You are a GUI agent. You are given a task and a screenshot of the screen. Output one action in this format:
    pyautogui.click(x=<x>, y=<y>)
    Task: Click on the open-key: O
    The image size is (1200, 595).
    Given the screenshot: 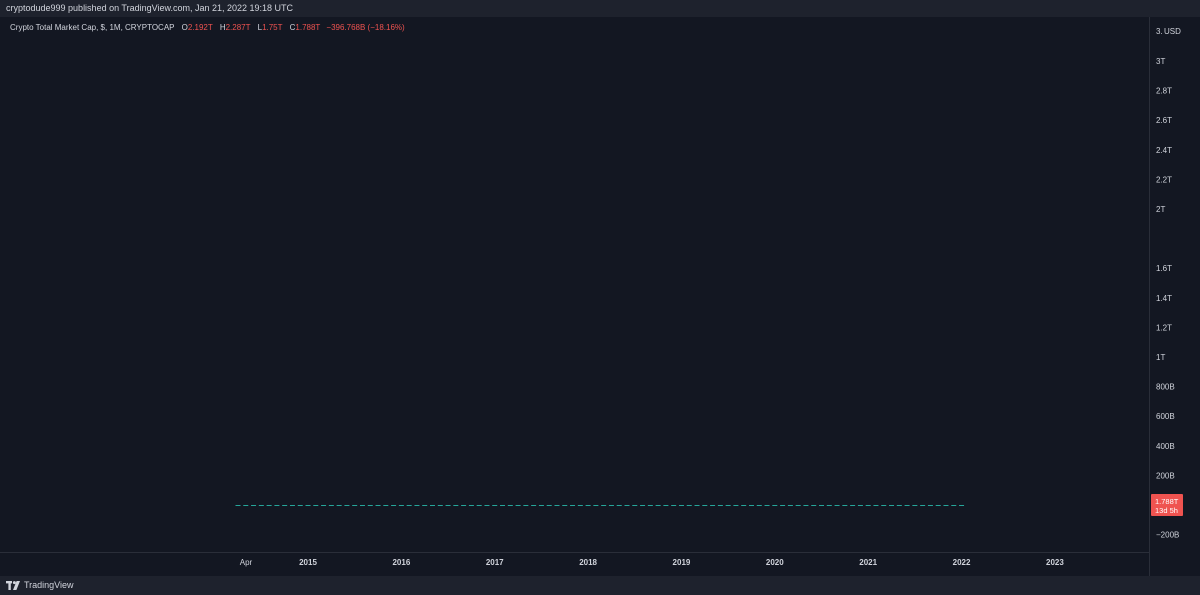 What is the action you would take?
    pyautogui.click(x=184, y=27)
    